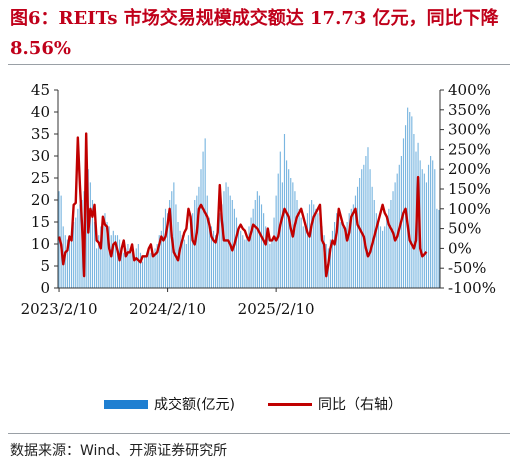 The image size is (520, 467). I want to click on right-tick-label: -100%, so click(472, 288).